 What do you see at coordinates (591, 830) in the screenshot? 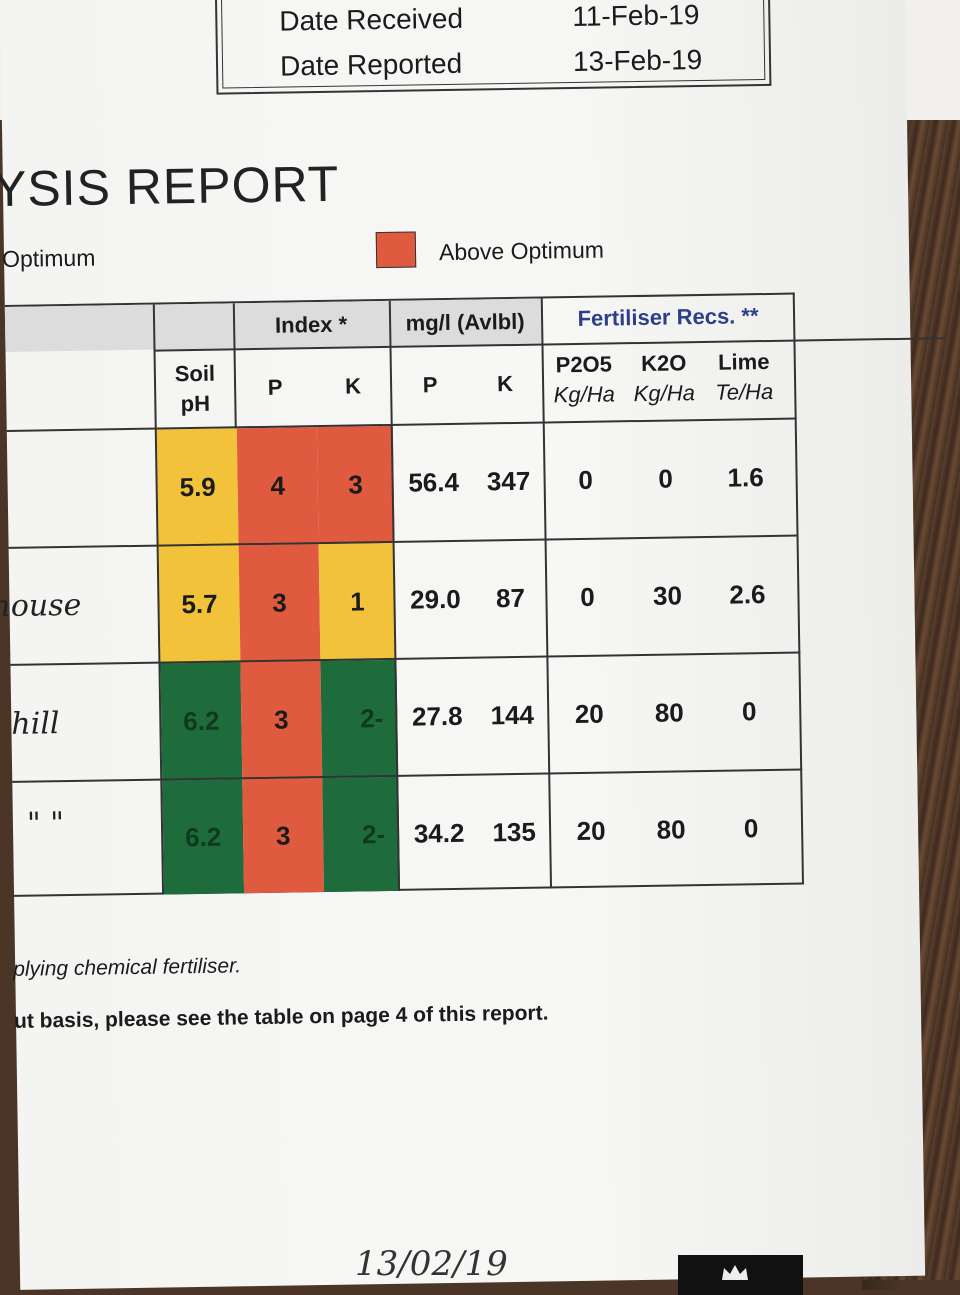
I see `p2o5-row4: 20` at bounding box center [591, 830].